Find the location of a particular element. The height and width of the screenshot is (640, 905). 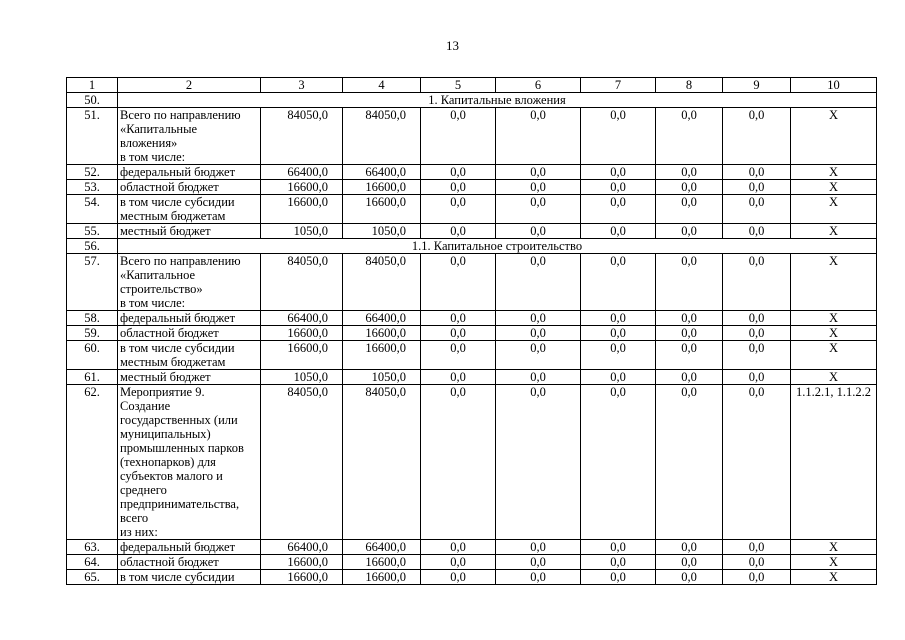

table-row: 50. 1. Капитальные вложения is located at coordinates (471, 100).